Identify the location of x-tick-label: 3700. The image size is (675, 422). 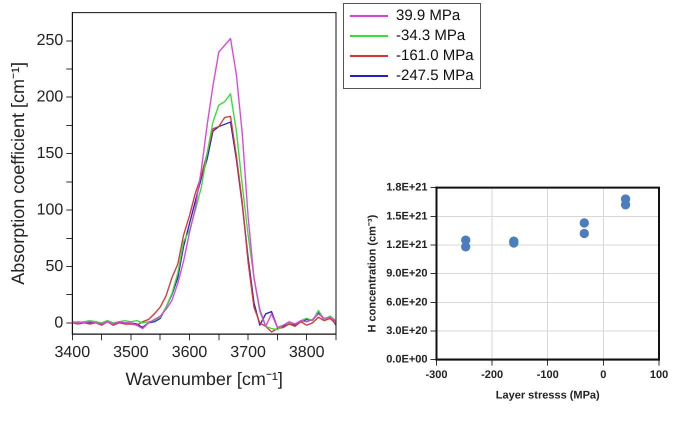
(248, 353).